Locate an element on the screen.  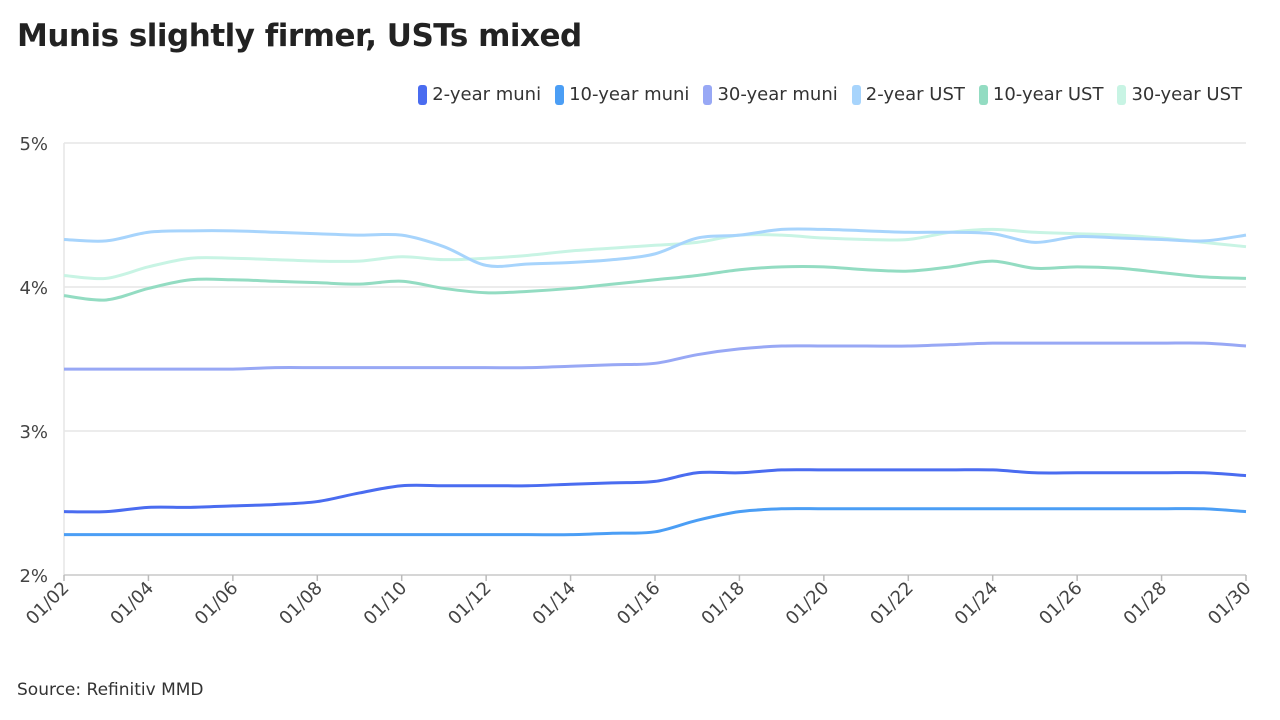
legend-item: 10-year UST is located at coordinates (1041, 94).